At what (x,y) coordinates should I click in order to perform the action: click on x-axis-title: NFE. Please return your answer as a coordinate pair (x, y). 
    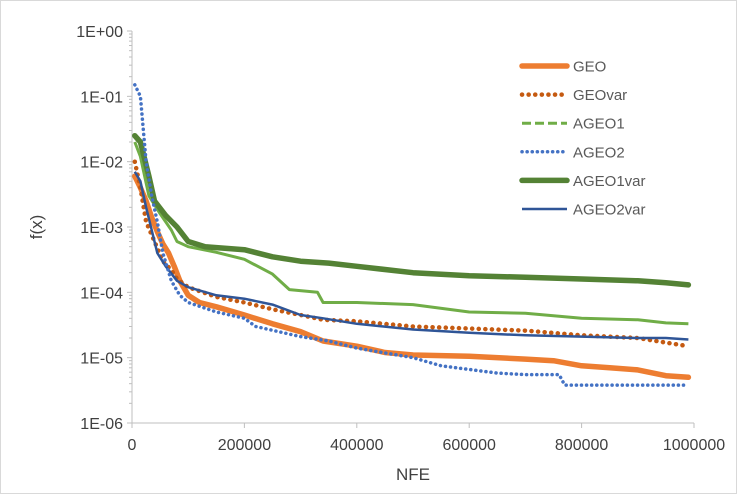
    Looking at the image, I should click on (413, 474).